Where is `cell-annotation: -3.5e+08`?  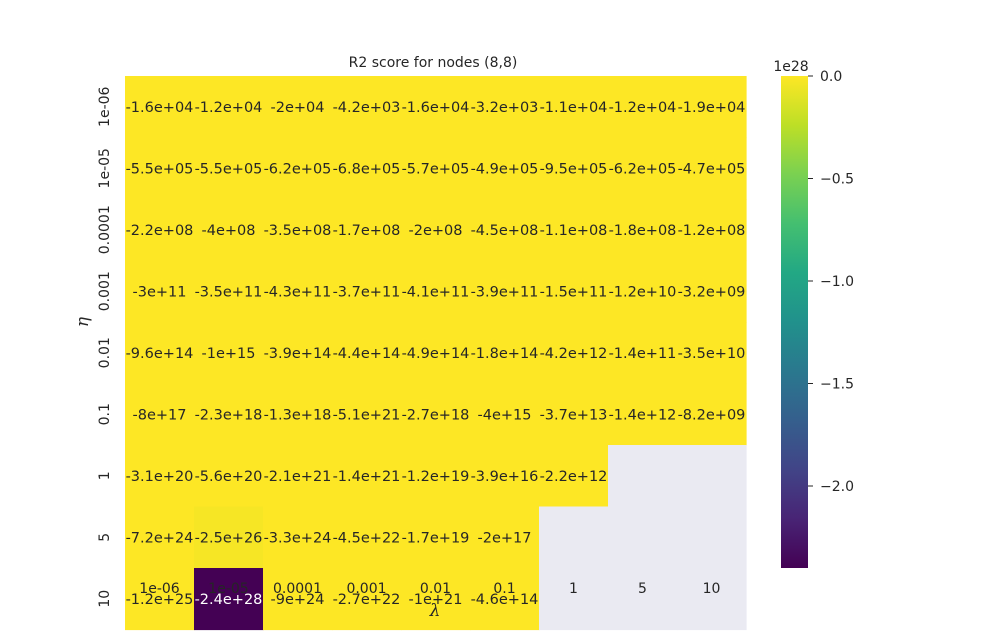
cell-annotation: -3.5e+08 is located at coordinates (298, 231).